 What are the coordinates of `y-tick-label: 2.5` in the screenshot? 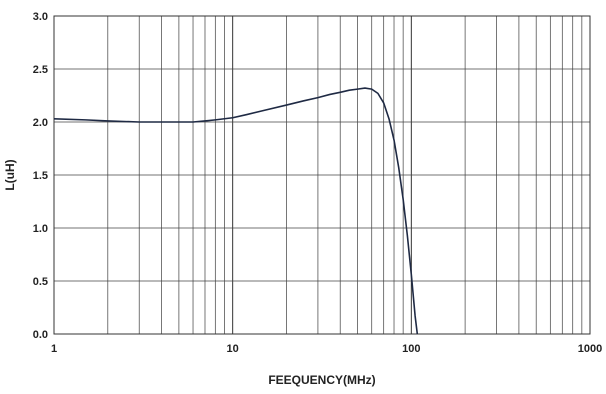 It's located at (40, 70).